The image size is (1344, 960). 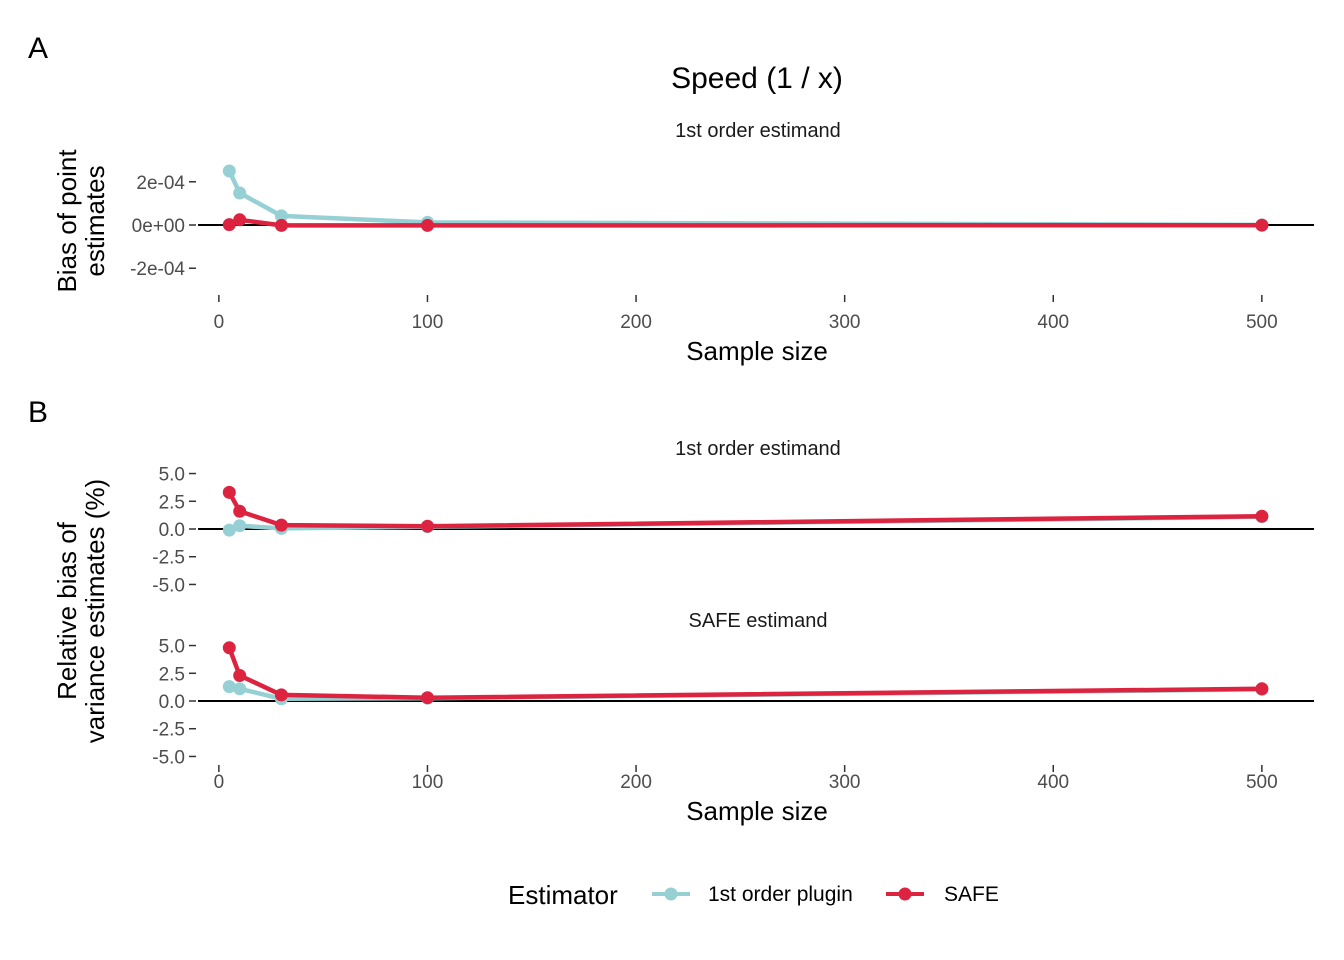 I want to click on legend-label-plugin: 1st order plugin, so click(x=780, y=894).